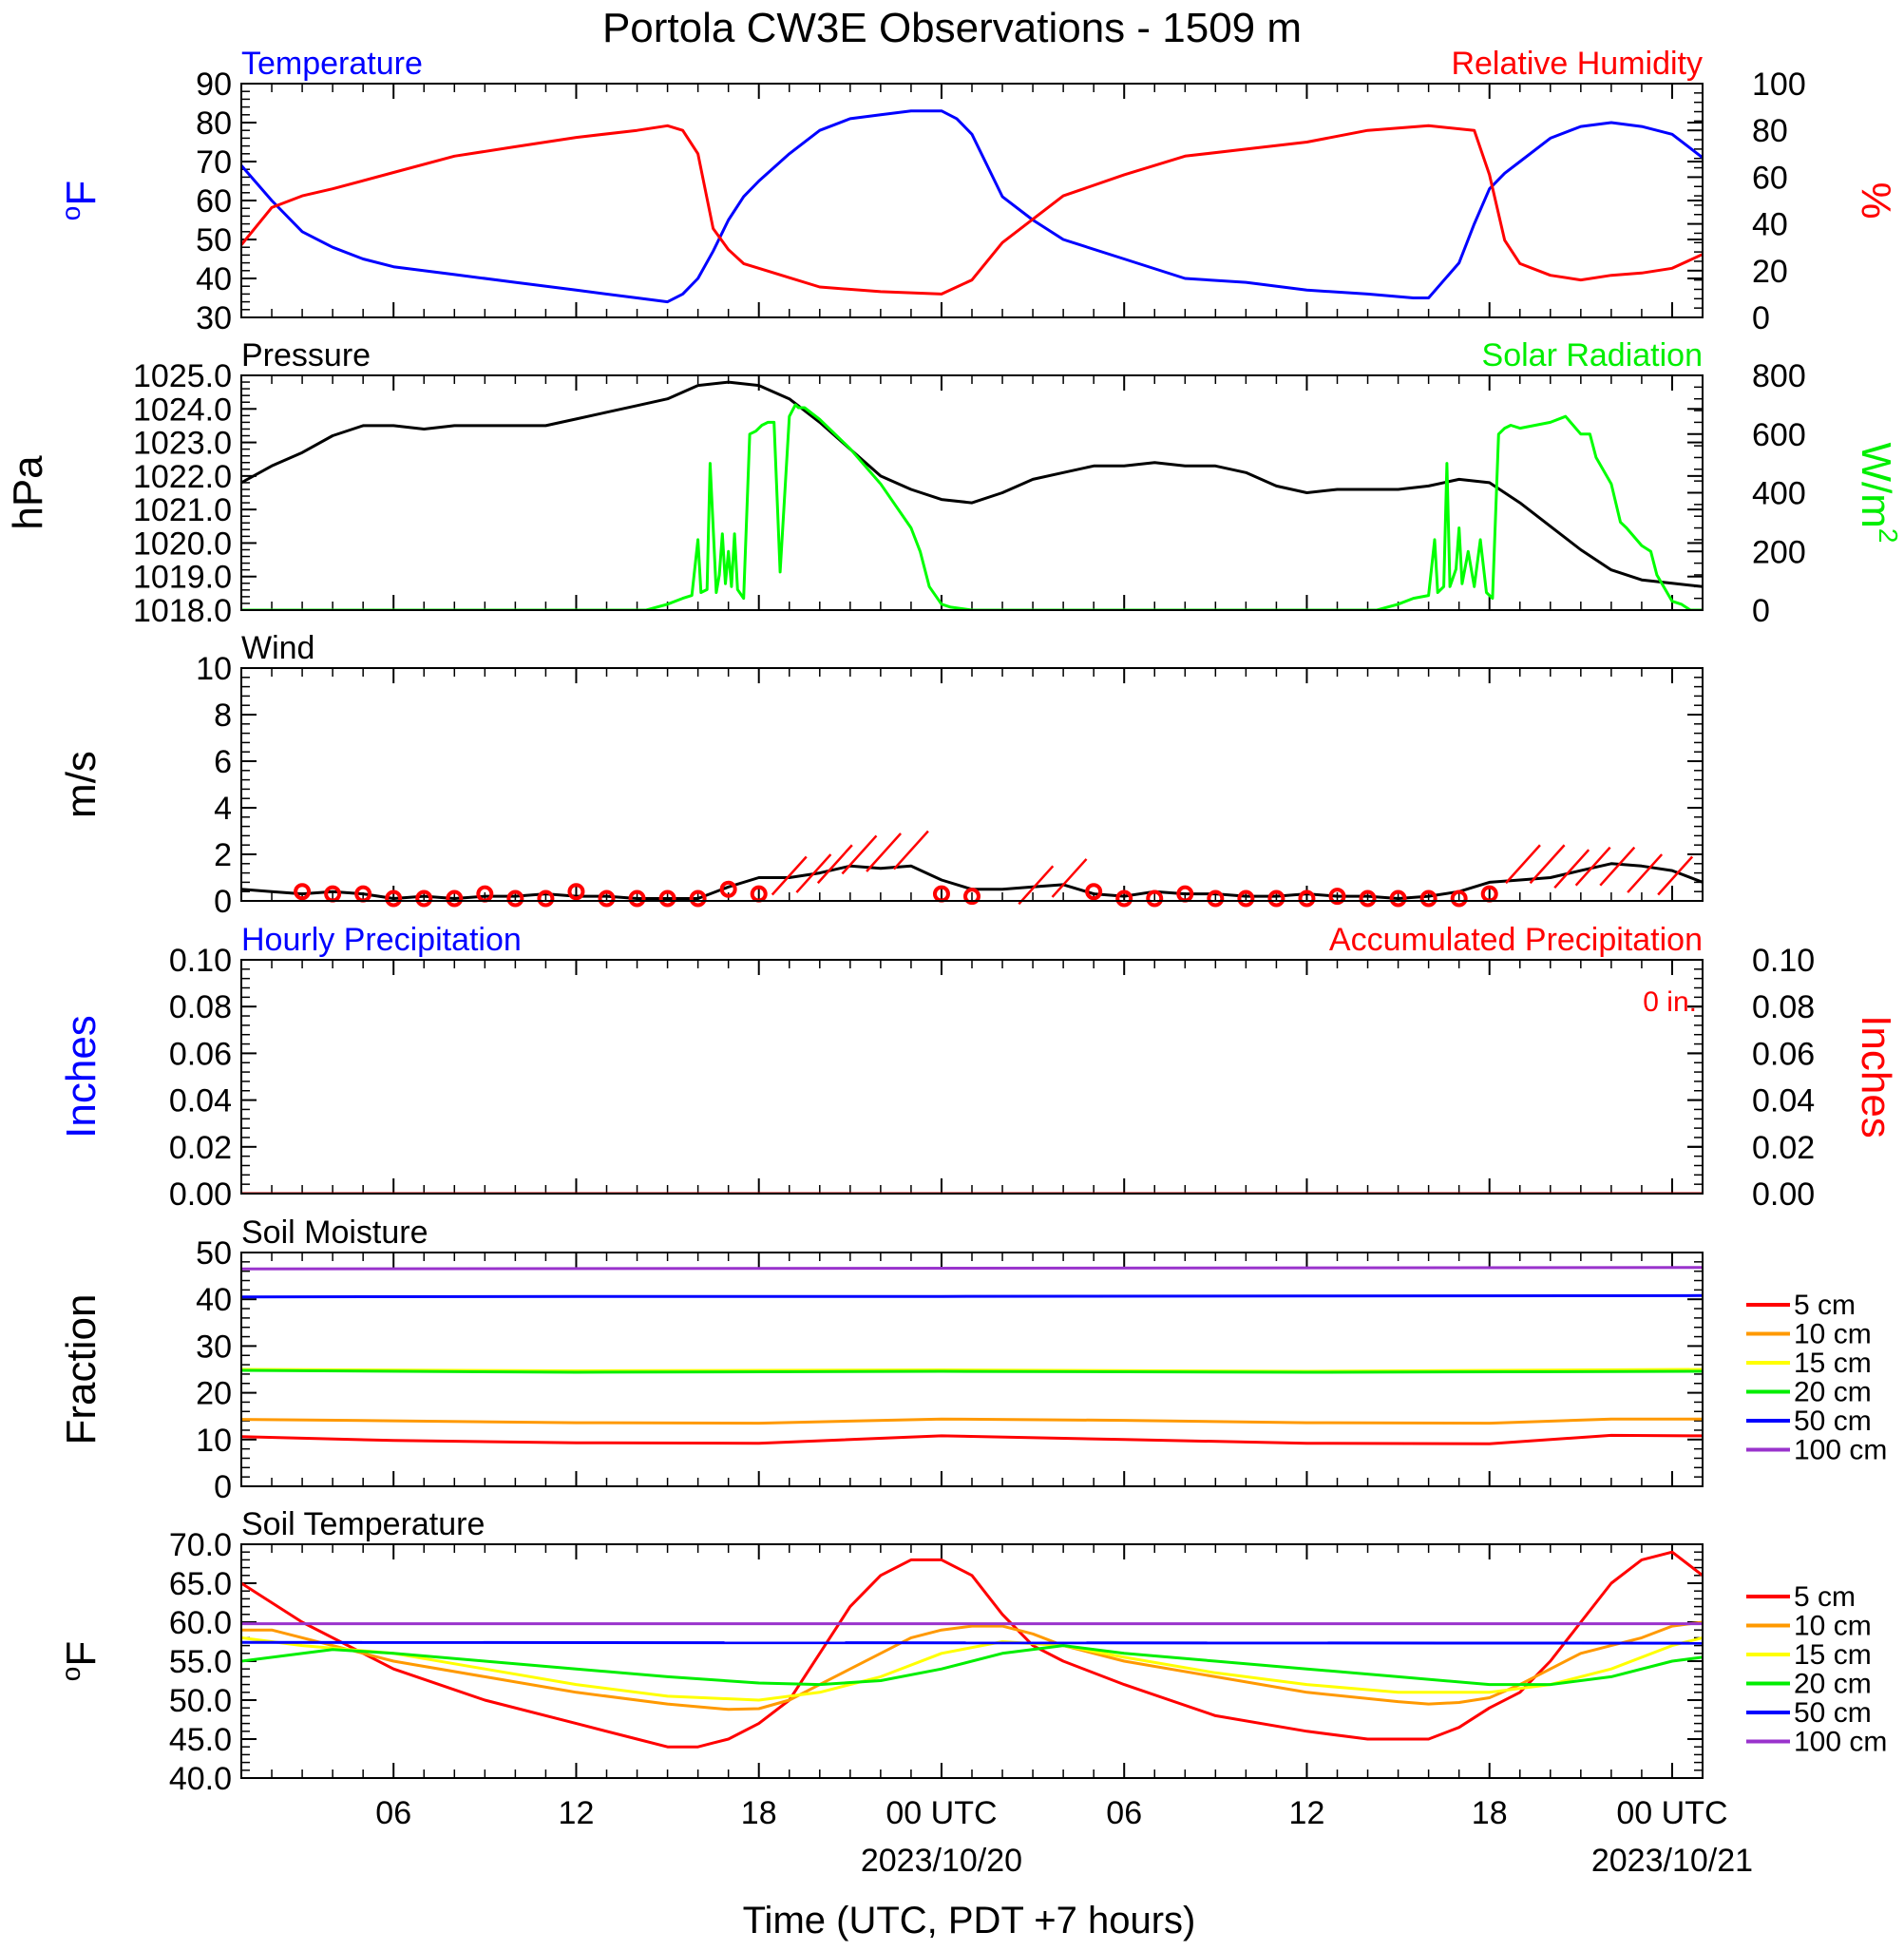  What do you see at coordinates (200, 1740) in the screenshot?
I see `y-tick-label: 45.0` at bounding box center [200, 1740].